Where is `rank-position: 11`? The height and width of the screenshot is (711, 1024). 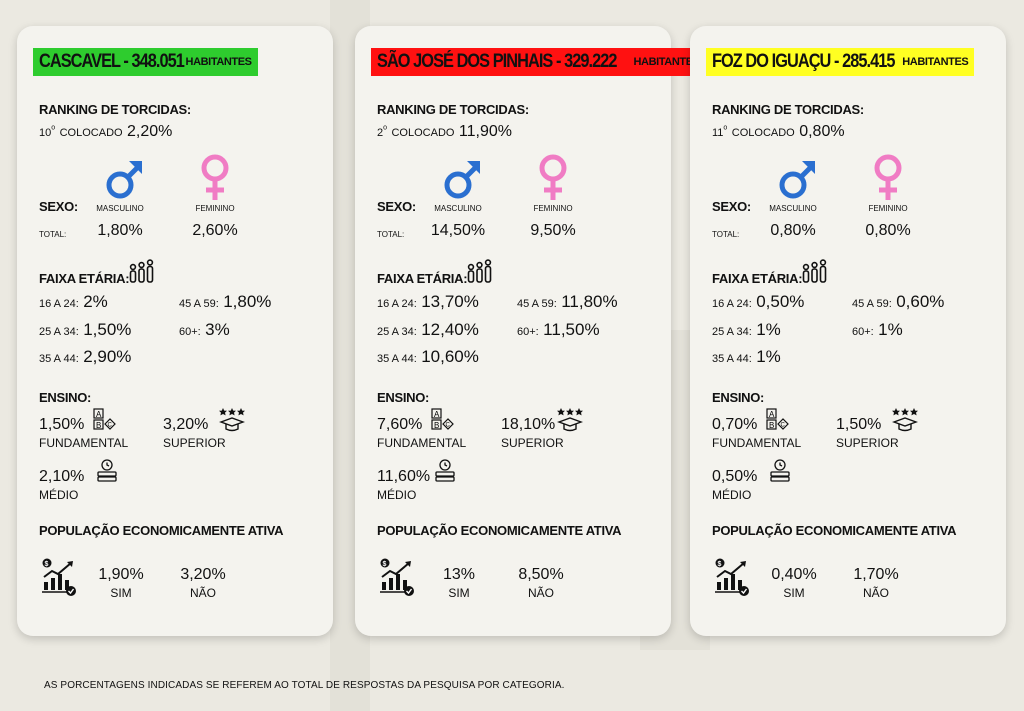 rank-position: 11 is located at coordinates (718, 133).